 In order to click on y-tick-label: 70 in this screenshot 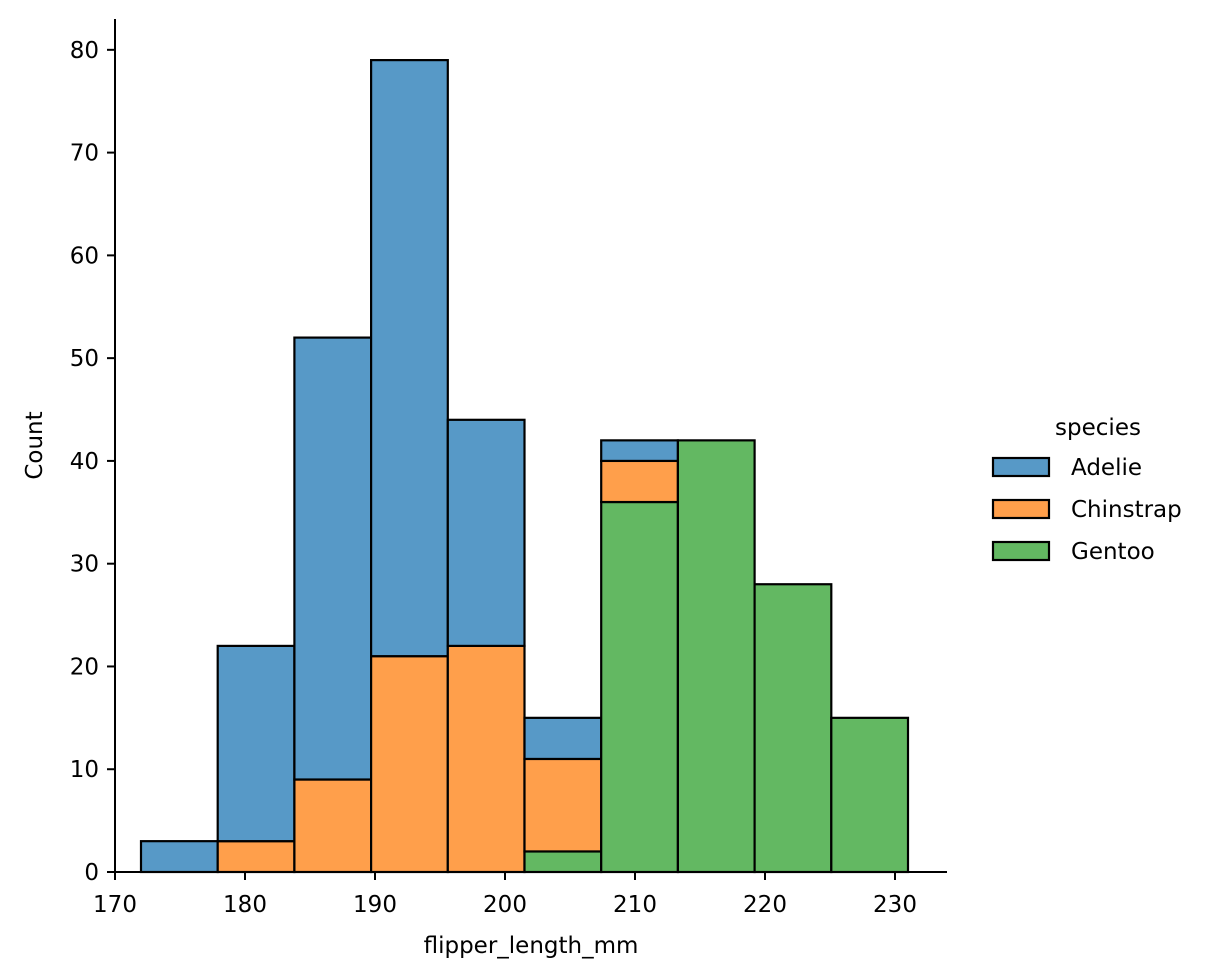, I will do `click(84, 154)`.